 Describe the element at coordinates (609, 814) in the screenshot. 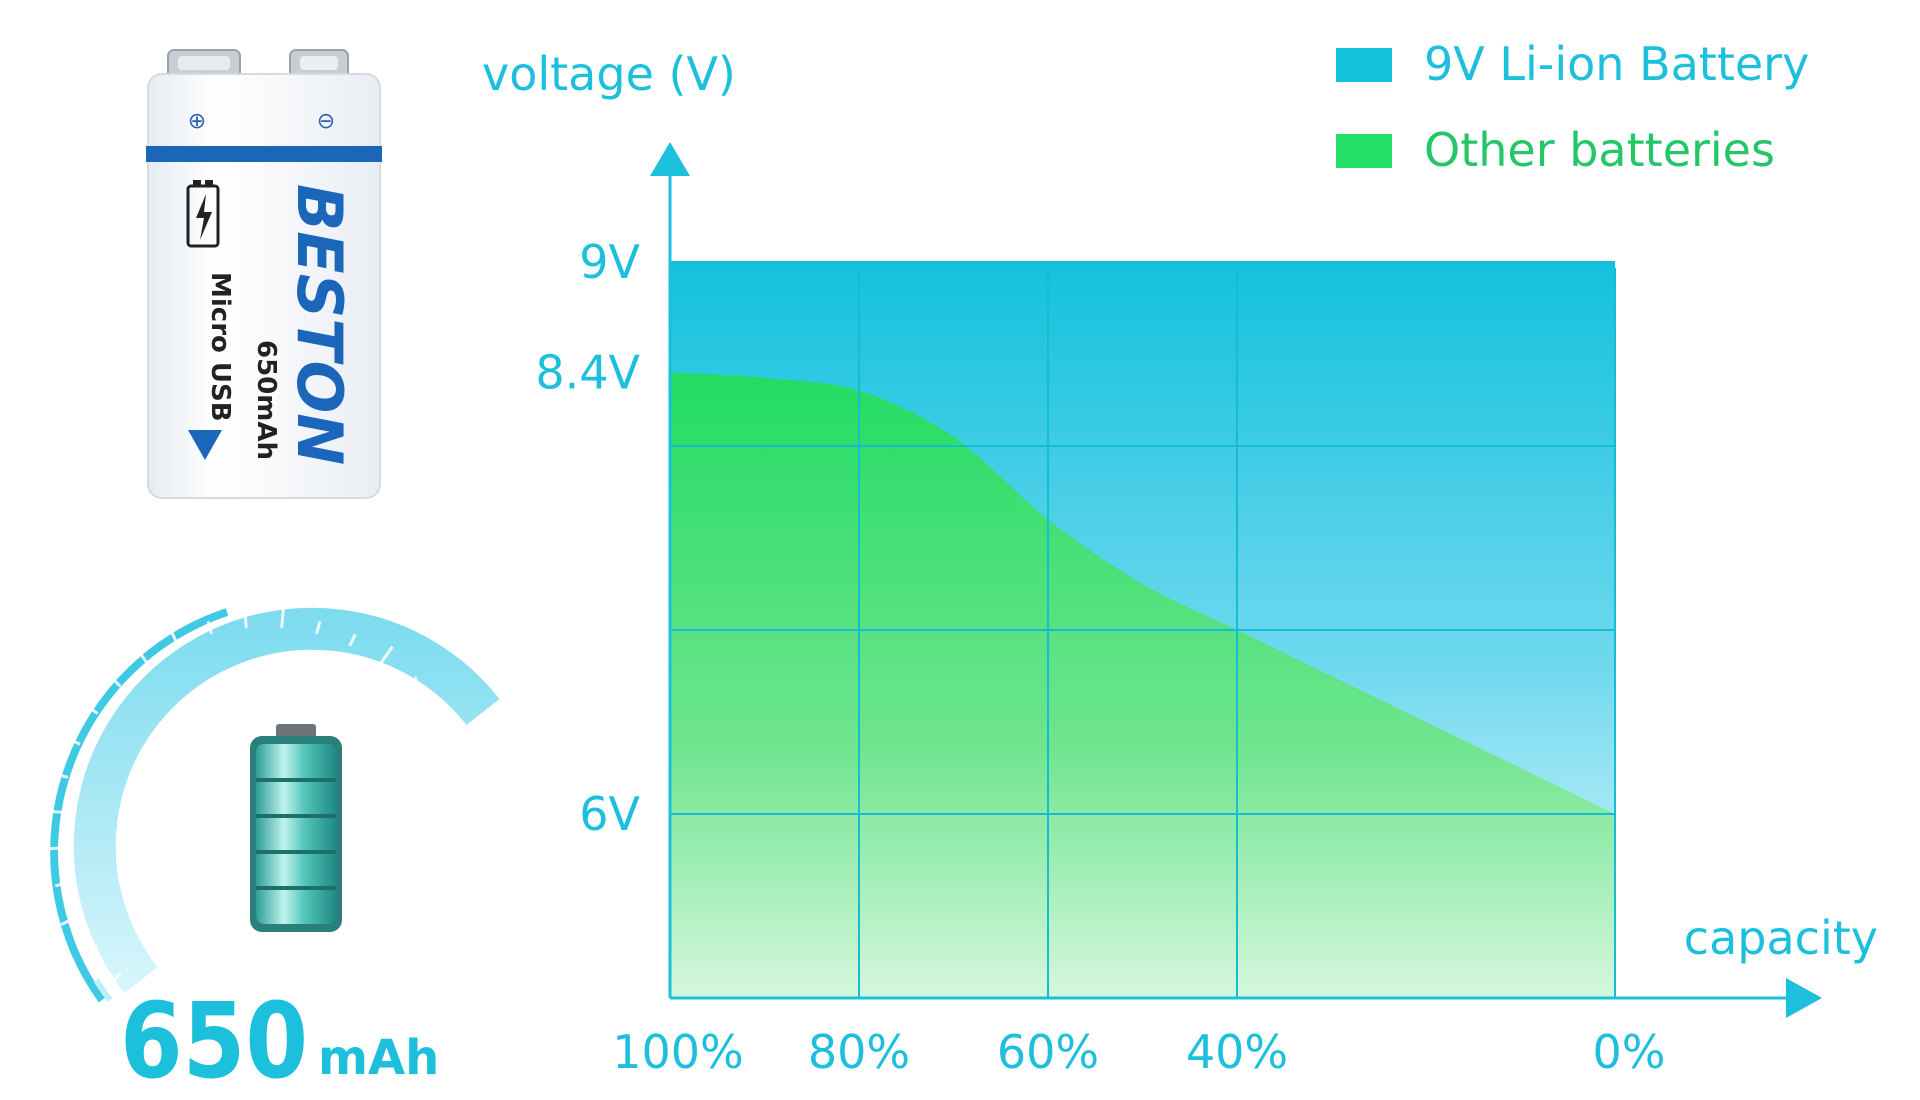

I see `y-tick-label: 6V` at that location.